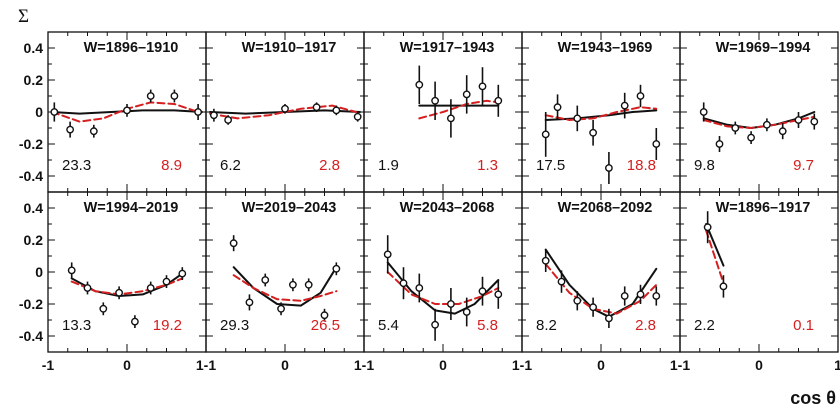 The image size is (840, 412). I want to click on x-tick-label: 1, so click(837, 365).